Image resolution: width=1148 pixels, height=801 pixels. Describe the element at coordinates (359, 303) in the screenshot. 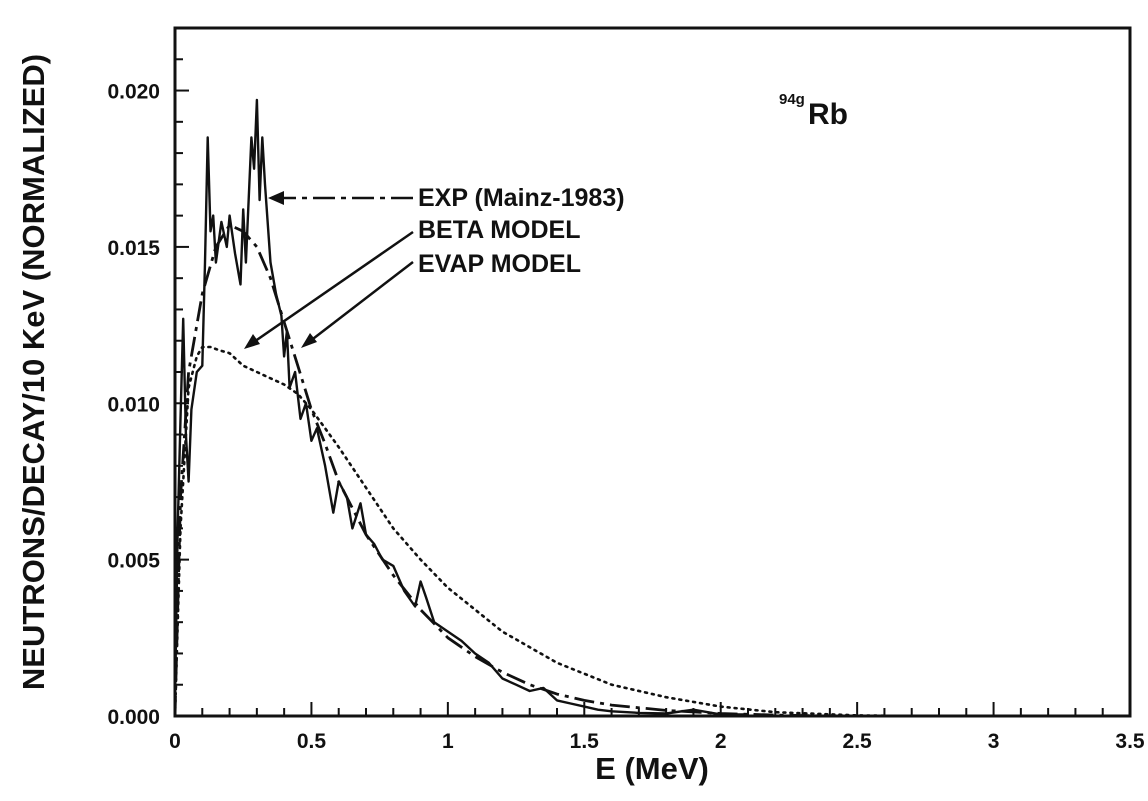

I see `legend-evap-arrow` at that location.